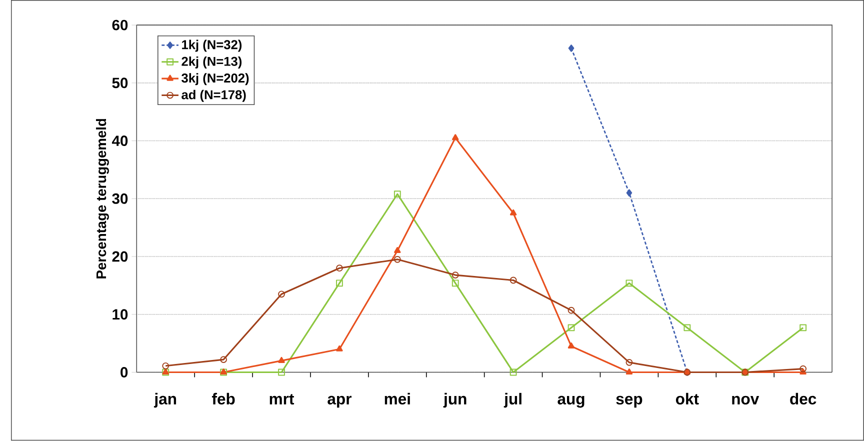  What do you see at coordinates (397, 399) in the screenshot?
I see `x-tick-label: mei` at bounding box center [397, 399].